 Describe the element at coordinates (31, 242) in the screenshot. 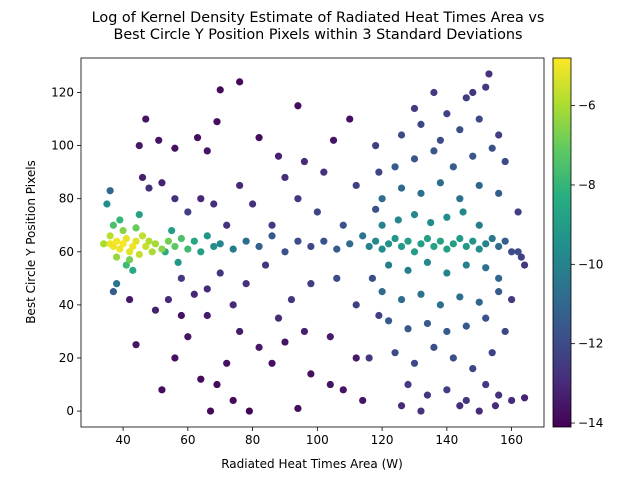

I see `y-axis-label: Best Circle Y Position Pixels` at that location.